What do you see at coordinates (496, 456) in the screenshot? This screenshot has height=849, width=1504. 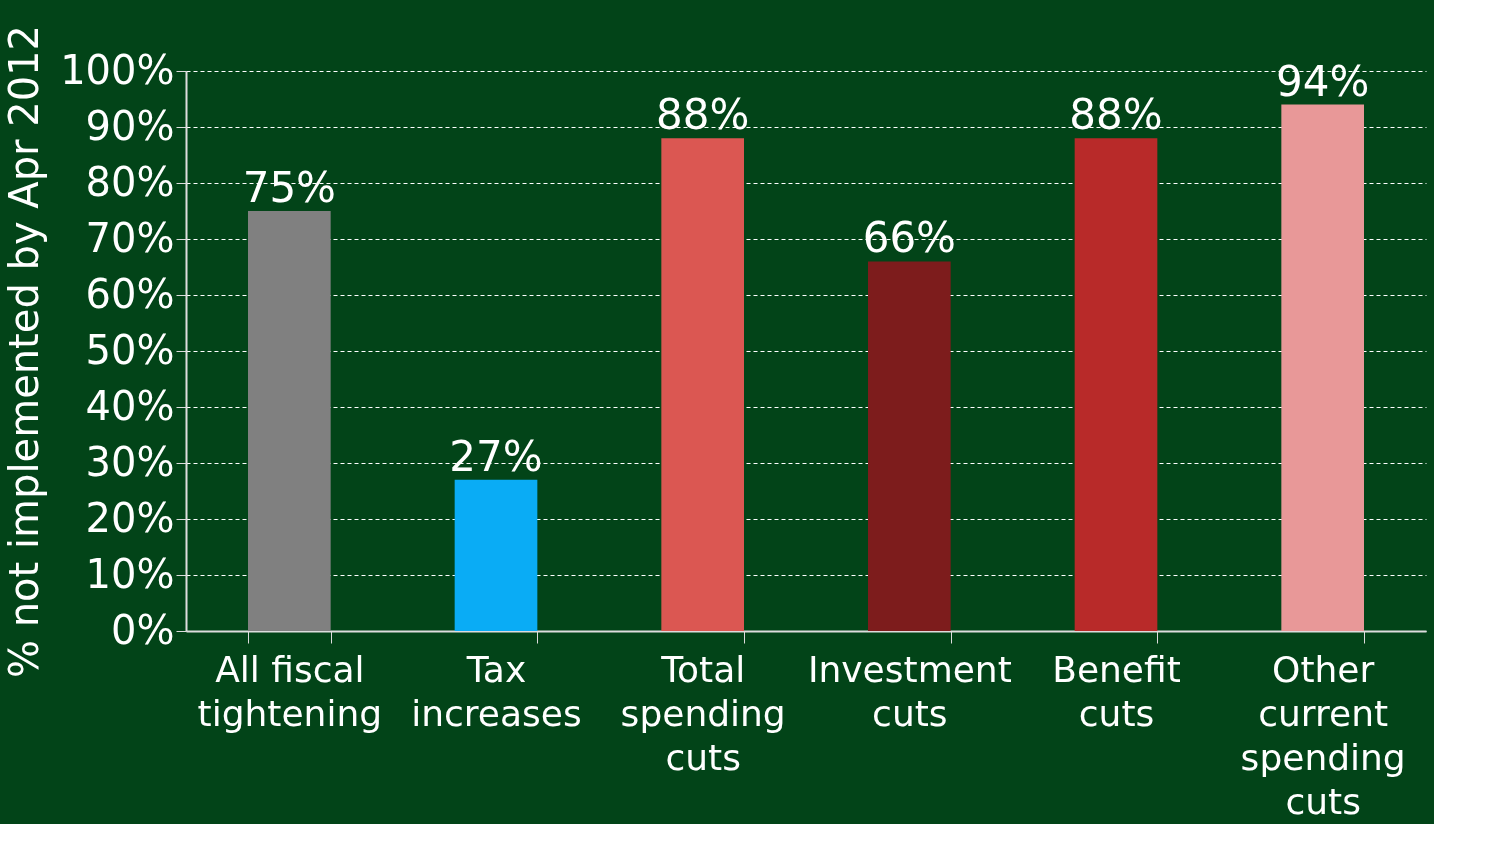 I see `data-label: 27%` at bounding box center [496, 456].